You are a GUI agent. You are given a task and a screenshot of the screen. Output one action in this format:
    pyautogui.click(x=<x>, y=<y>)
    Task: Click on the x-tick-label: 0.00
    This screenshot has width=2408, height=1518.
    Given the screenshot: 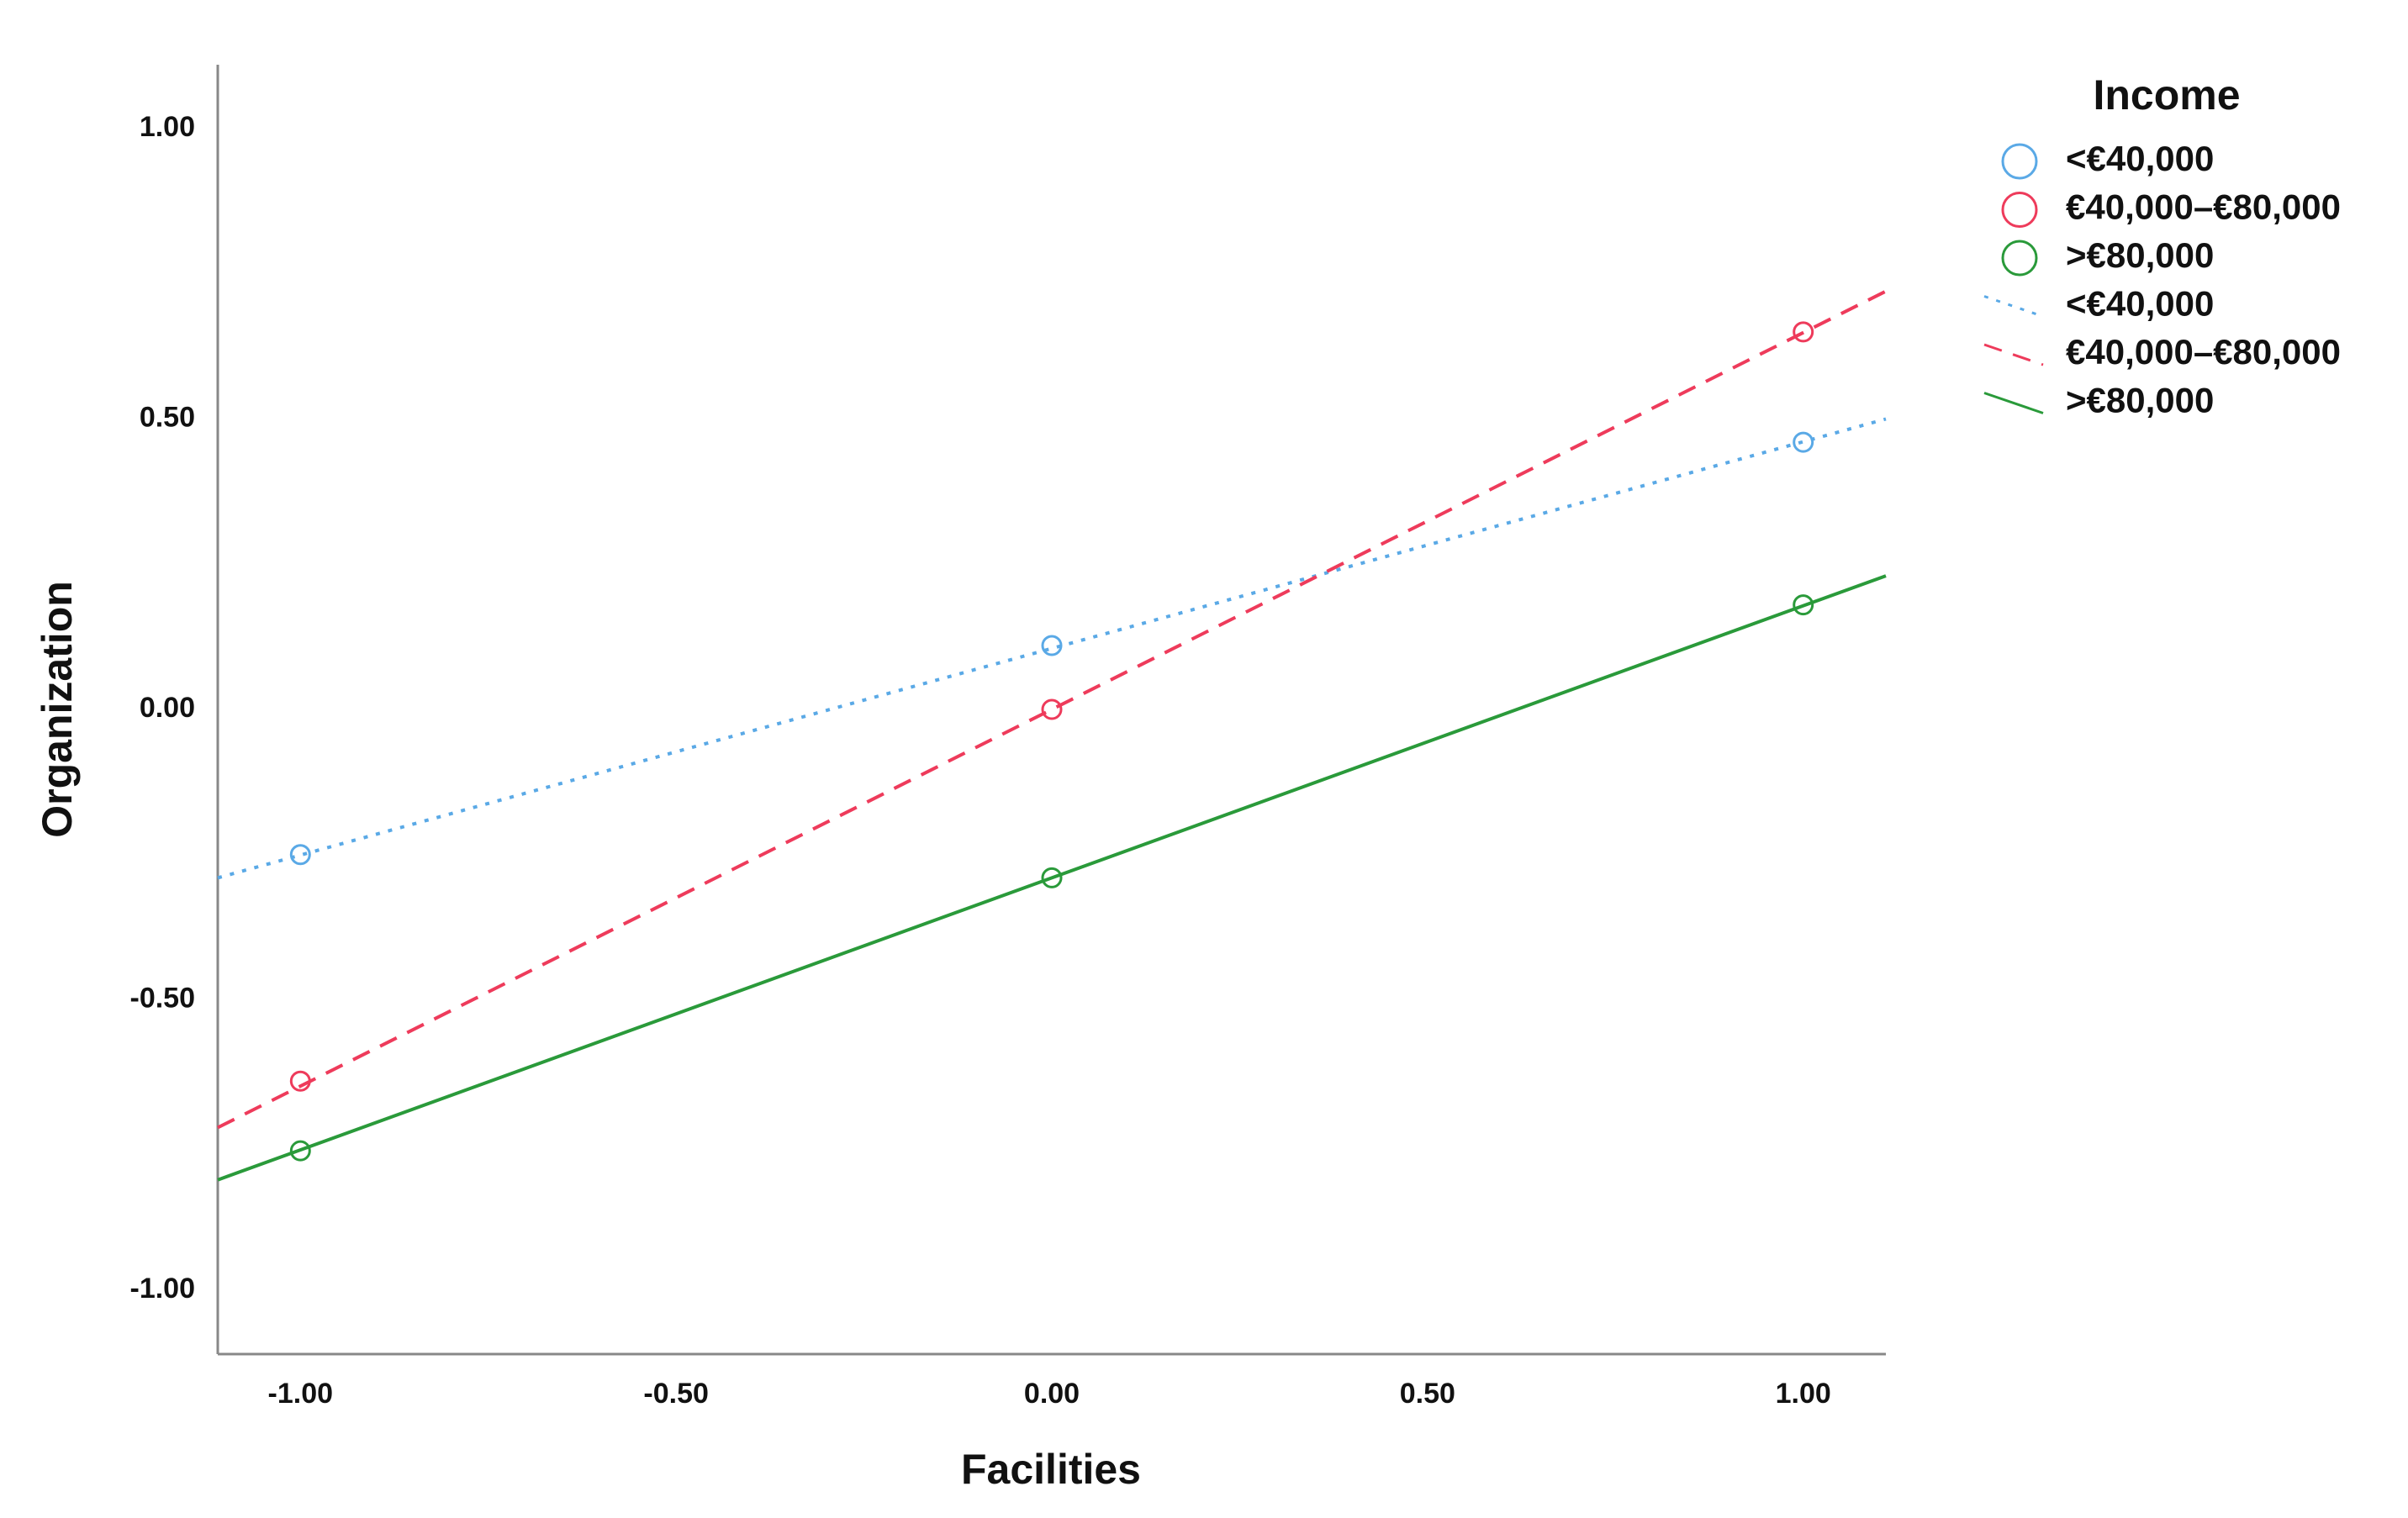 What is the action you would take?
    pyautogui.click(x=1052, y=1394)
    